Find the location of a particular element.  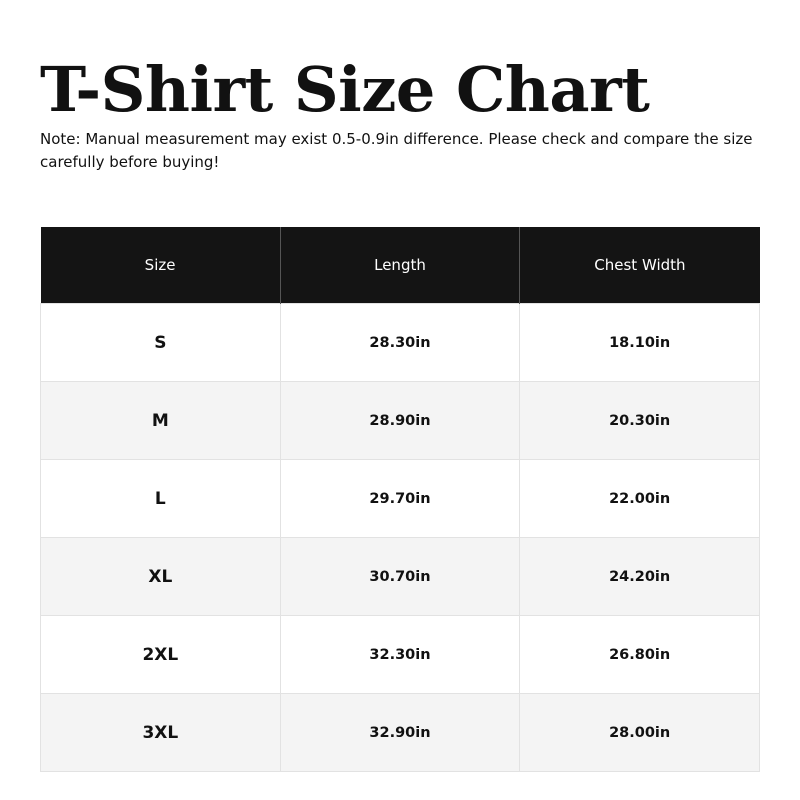

table-row: S 28.30in 18.10in is located at coordinates (400, 342).